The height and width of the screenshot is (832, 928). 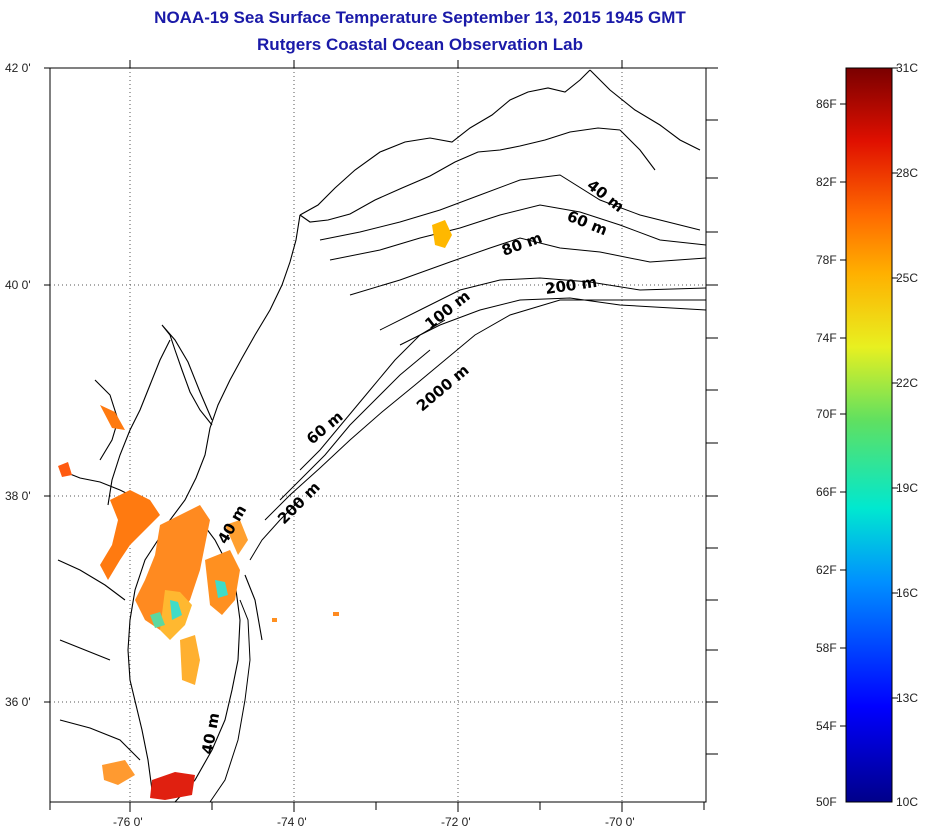 I want to click on colorbar-c-label: 25C, so click(x=907, y=278).